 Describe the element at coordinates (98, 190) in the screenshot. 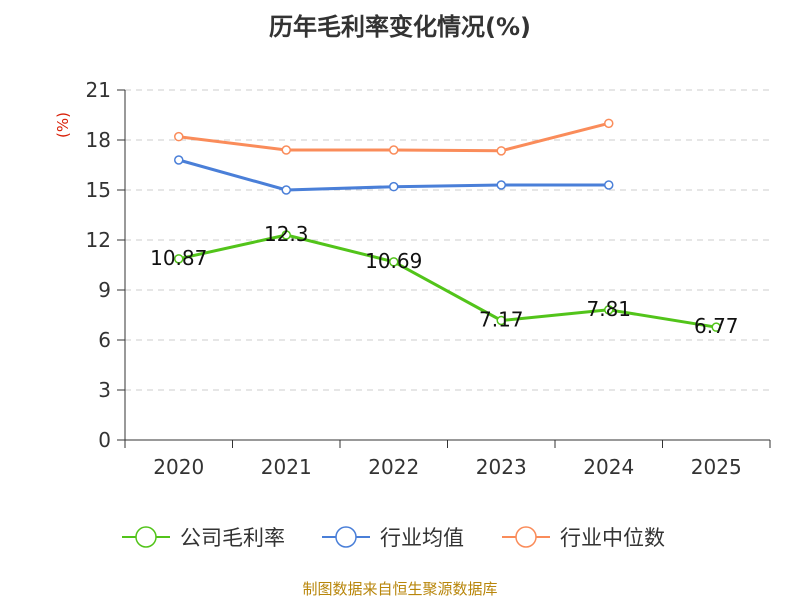

I see `y-tick-label: 15` at that location.